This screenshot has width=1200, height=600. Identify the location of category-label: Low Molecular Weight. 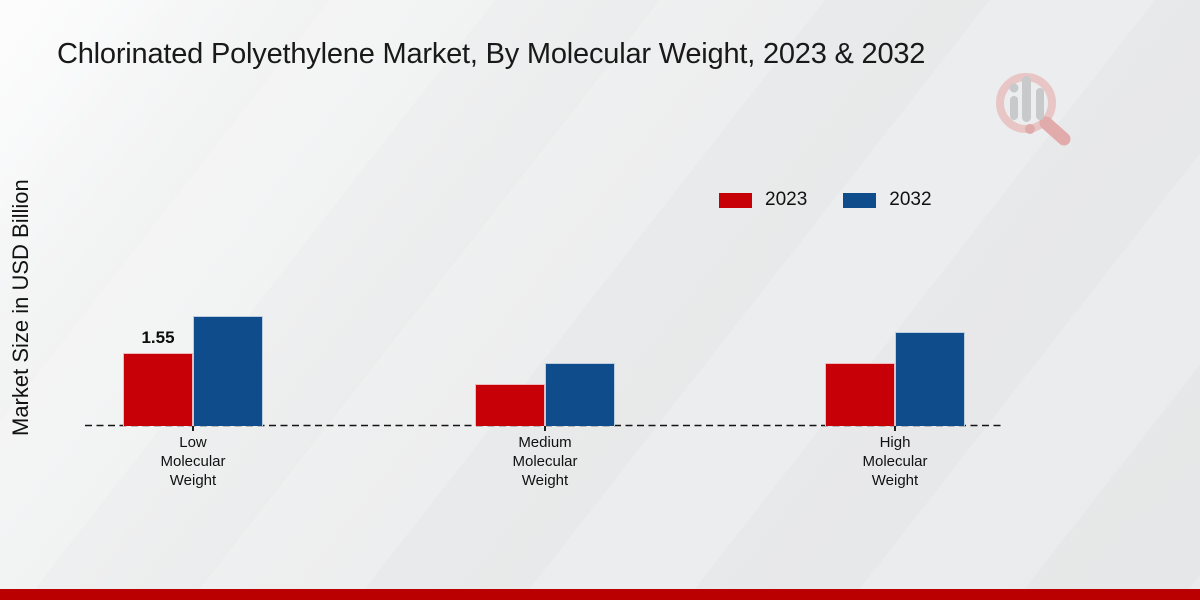
(193, 461).